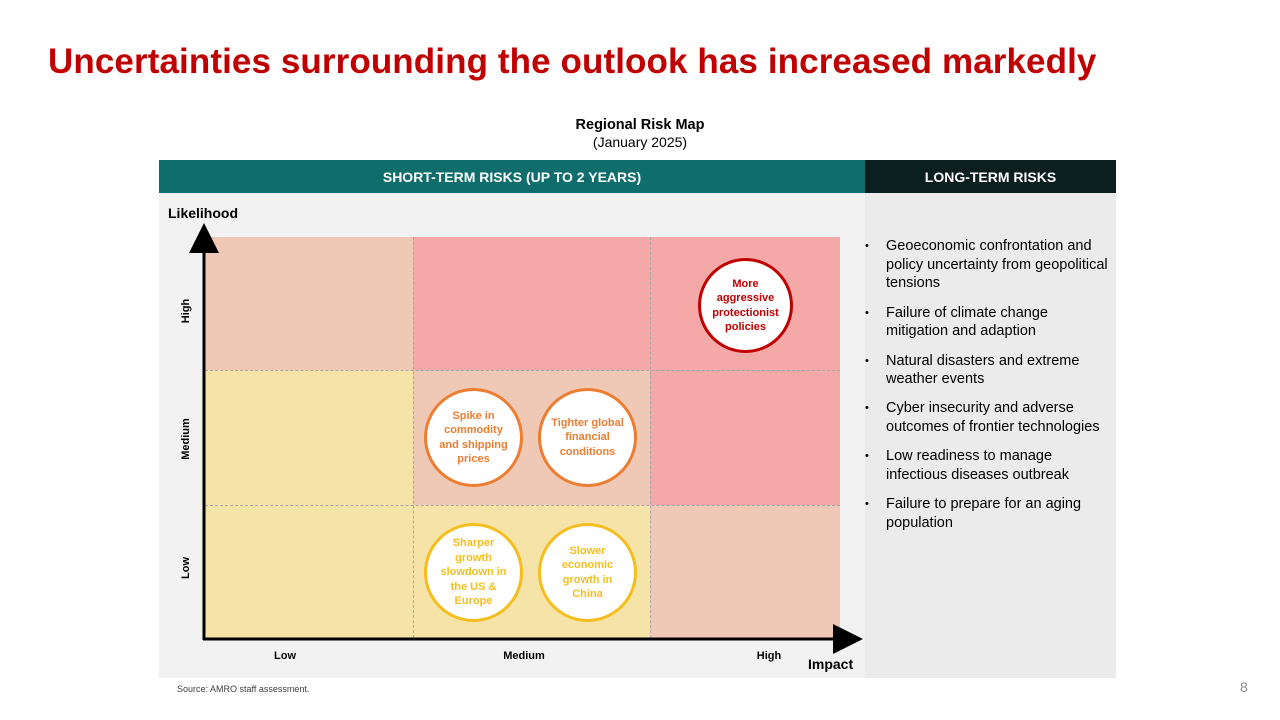 This screenshot has width=1280, height=720. Describe the element at coordinates (512, 176) in the screenshot. I see `short-term-risks-header: SHORT-TERM RISKS (UP TO 2 YEARS)` at that location.